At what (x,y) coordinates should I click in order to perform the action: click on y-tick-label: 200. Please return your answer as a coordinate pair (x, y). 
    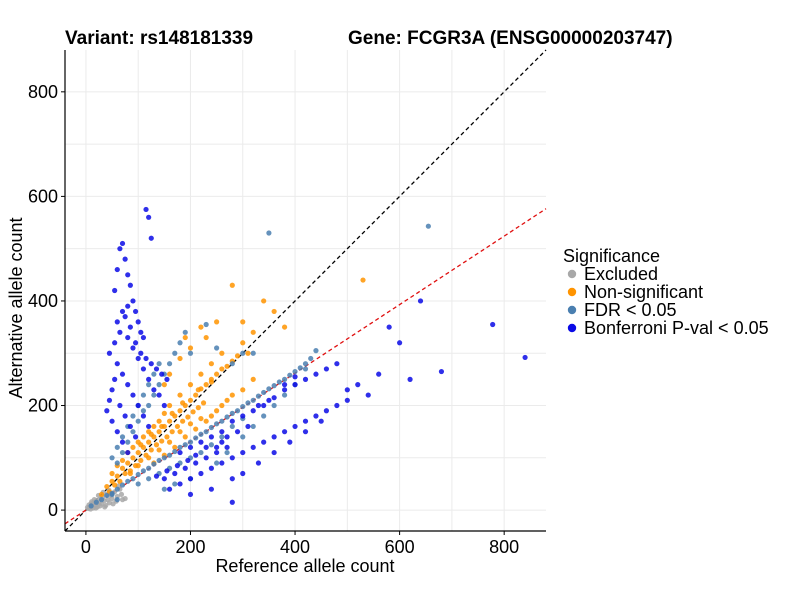
    Looking at the image, I should click on (43, 406).